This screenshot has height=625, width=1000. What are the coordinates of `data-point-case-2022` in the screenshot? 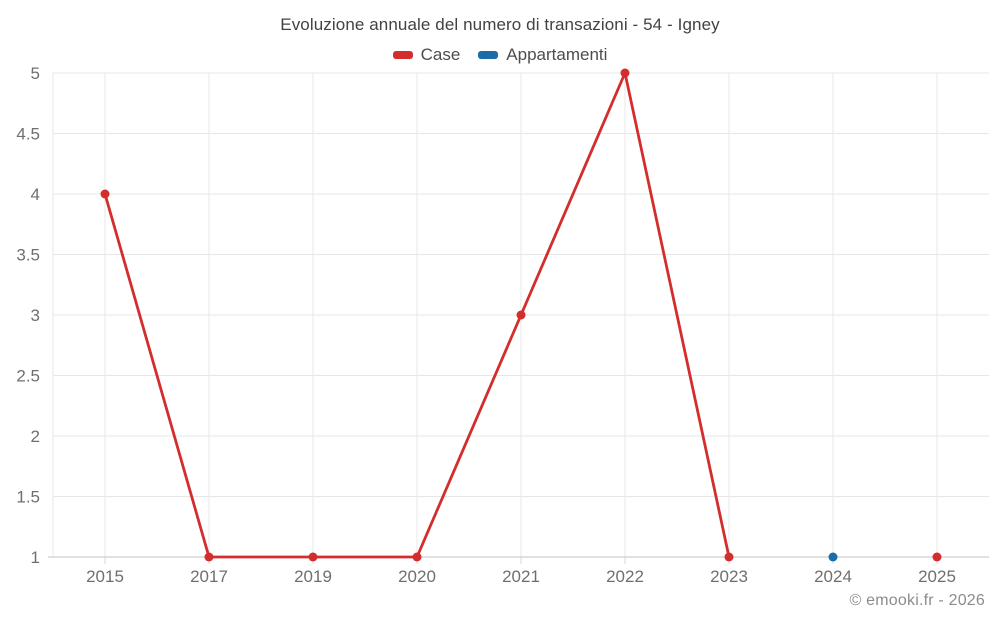 It's located at (625, 73).